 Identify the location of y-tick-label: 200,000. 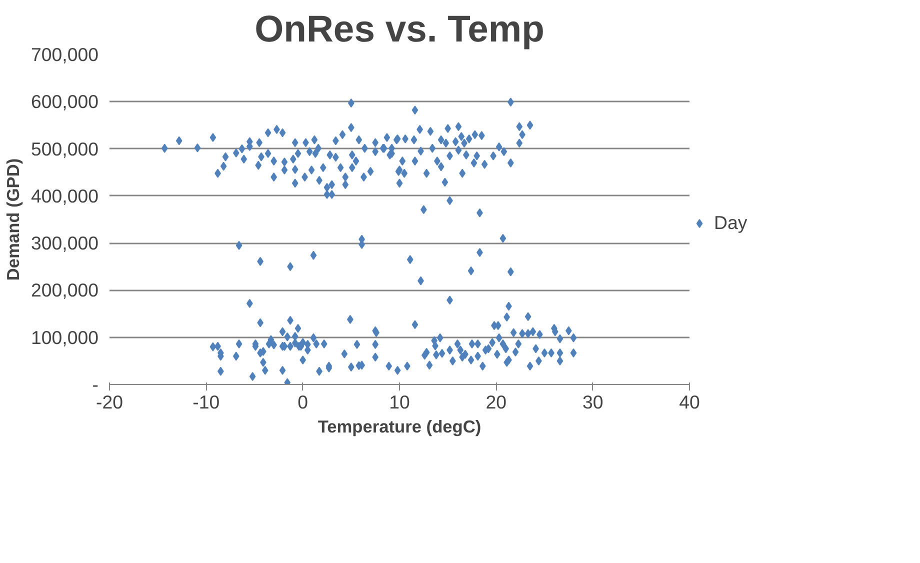
(65, 290).